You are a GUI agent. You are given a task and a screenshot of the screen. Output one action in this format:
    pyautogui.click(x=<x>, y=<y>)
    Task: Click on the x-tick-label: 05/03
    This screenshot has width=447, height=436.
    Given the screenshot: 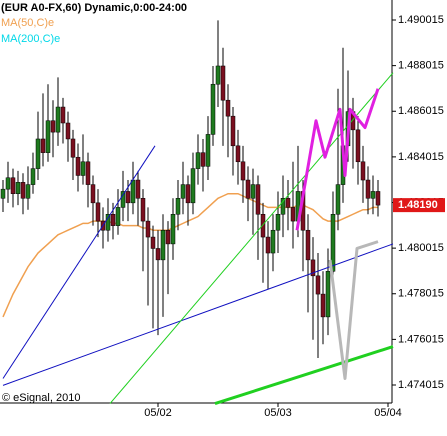 What is the action you would take?
    pyautogui.click(x=278, y=413)
    